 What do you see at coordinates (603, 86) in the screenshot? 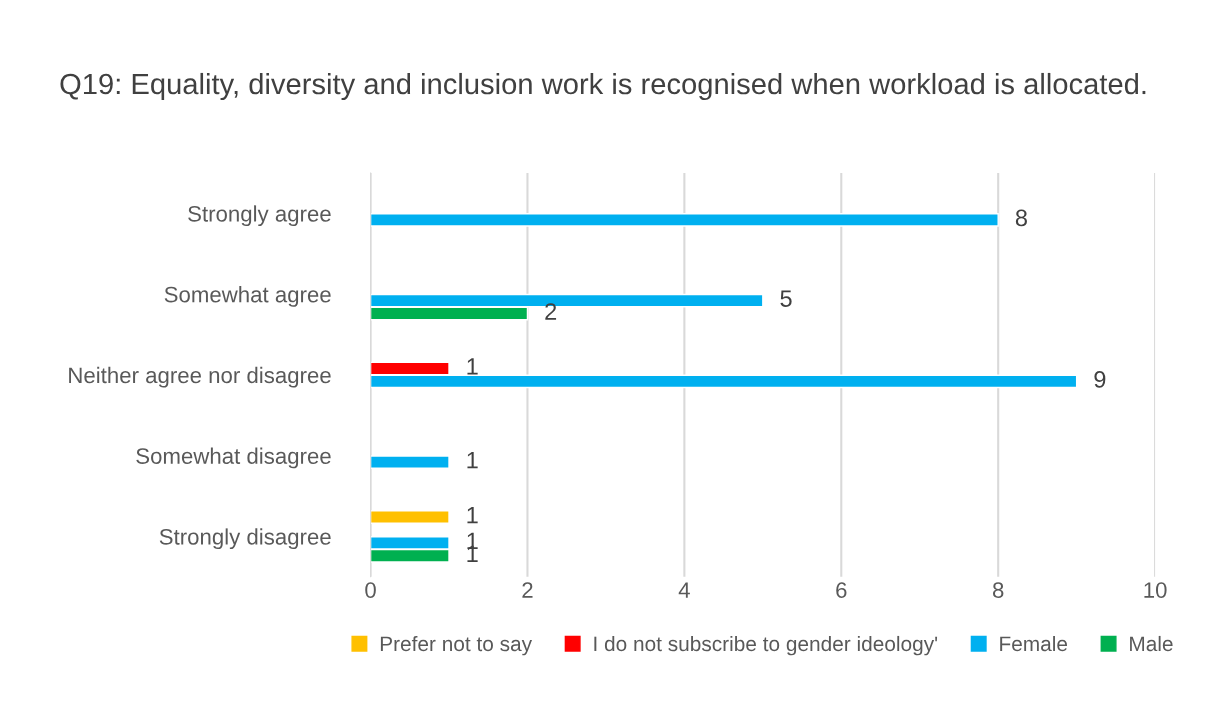
I see `chart-title: Q19: Equality, diversity and inclusion work is recognised when workload is allocated.` at bounding box center [603, 86].